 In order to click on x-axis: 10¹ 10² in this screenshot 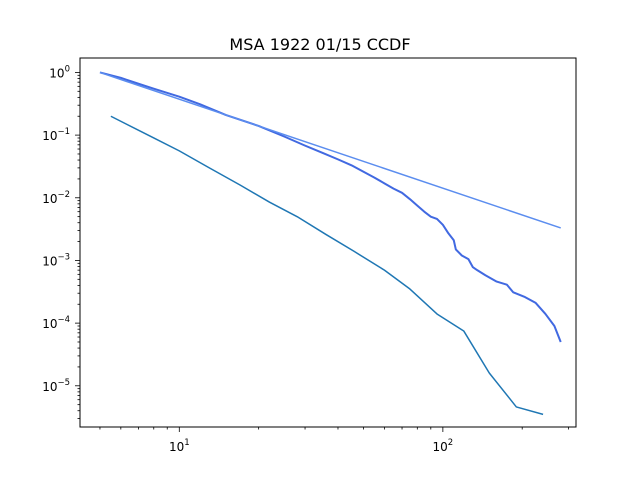, I will do `click(334, 440)`.